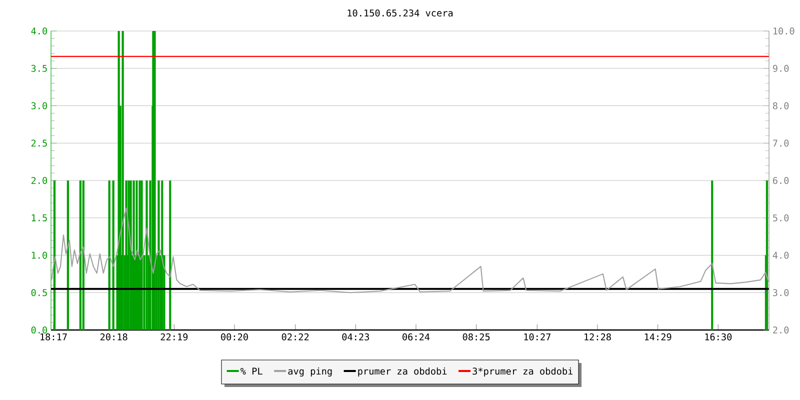 This screenshot has height=400, width=800. What do you see at coordinates (53, 336) in the screenshot?
I see `x-tick-label: 18:17` at bounding box center [53, 336].